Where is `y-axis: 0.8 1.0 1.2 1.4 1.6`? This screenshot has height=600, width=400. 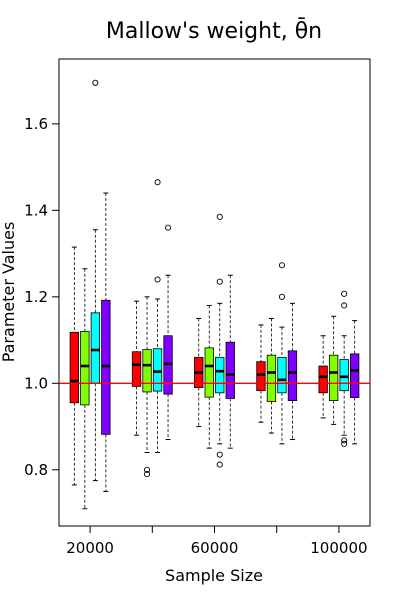
y-axis: 0.8 1.0 1.2 1.4 1.6 is located at coordinates (41, 297).